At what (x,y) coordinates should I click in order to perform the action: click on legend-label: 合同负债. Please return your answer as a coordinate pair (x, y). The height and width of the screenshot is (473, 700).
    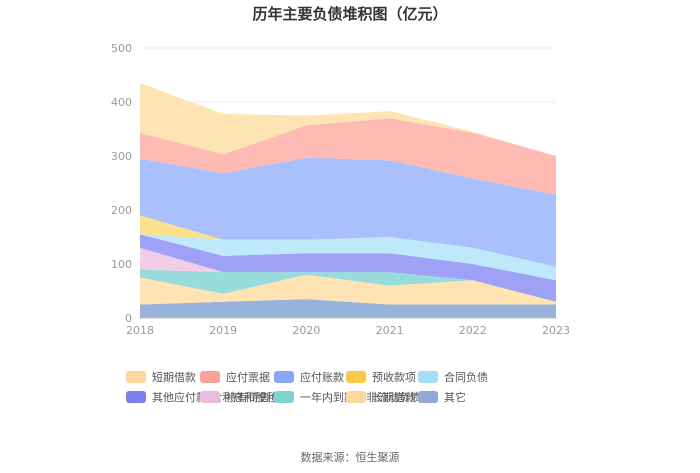
    Looking at the image, I should click on (466, 377).